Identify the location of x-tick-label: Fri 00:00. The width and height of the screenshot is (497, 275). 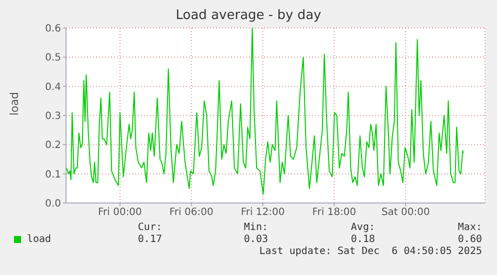
(120, 212).